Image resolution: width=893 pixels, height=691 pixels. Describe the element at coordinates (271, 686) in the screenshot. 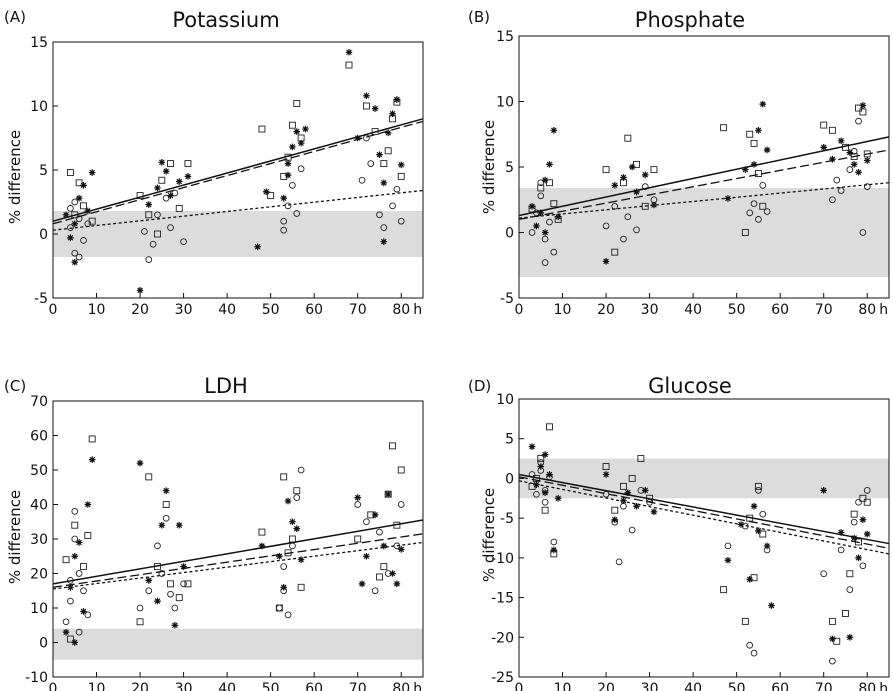

I see `x-tick-label: 50` at that location.